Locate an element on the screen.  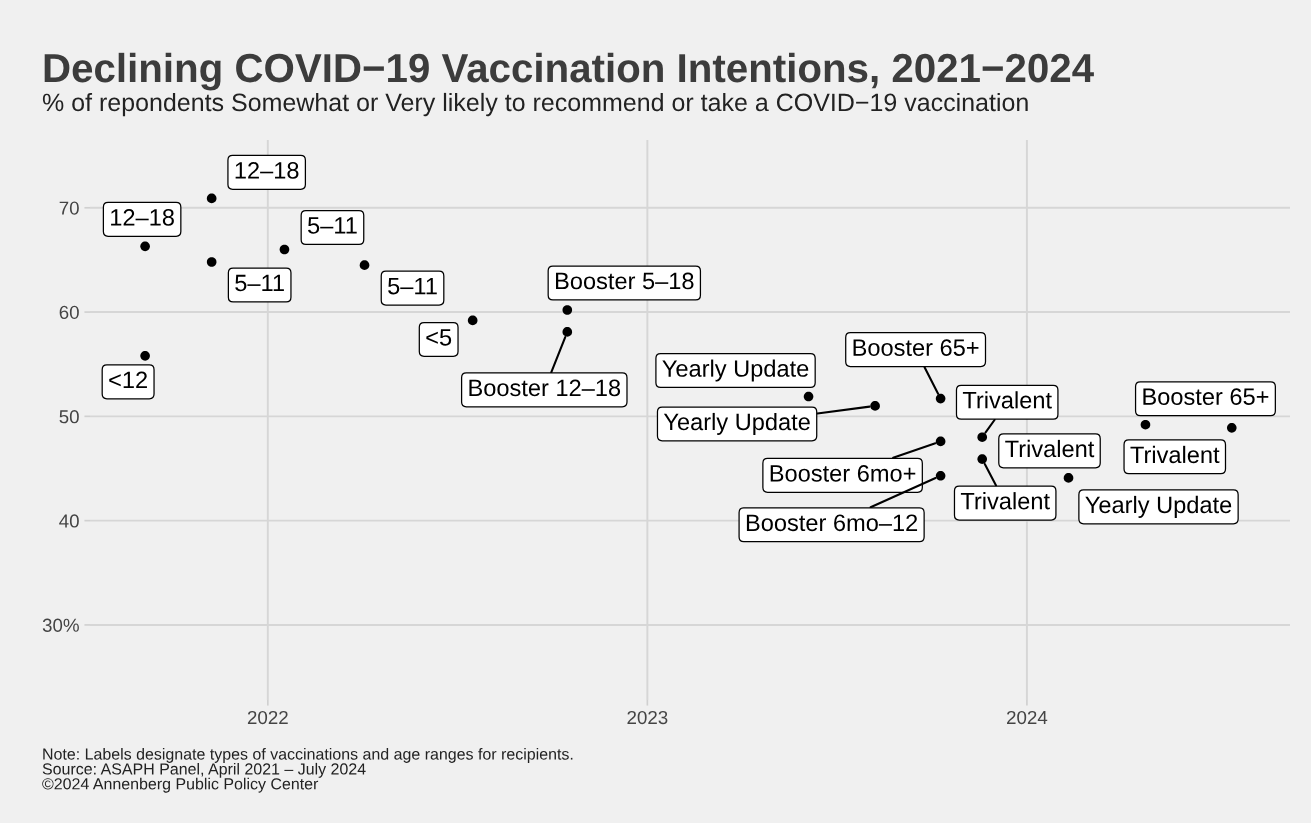
chart-title: Declining COVID−19 Vaccination Intentions, 2021−2024 is located at coordinates (569, 71).